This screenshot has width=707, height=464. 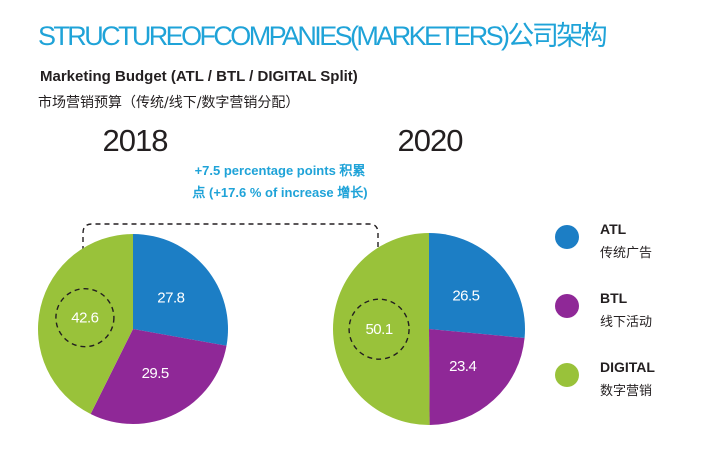 What do you see at coordinates (567, 306) in the screenshot?
I see `legend-swatch-btl` at bounding box center [567, 306].